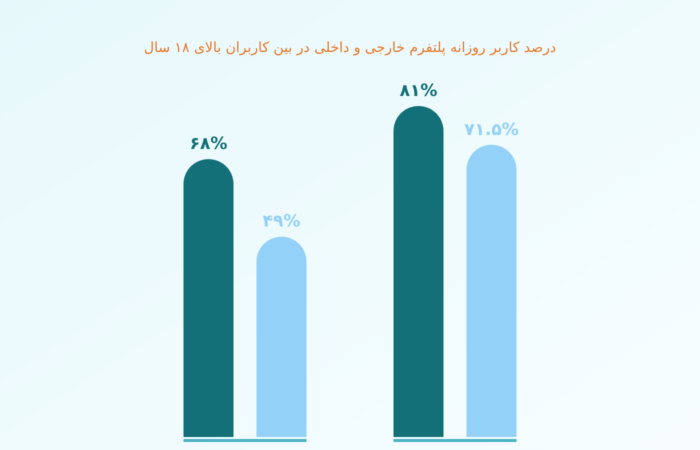  I want to click on data-label: ۶۸%, so click(209, 144).